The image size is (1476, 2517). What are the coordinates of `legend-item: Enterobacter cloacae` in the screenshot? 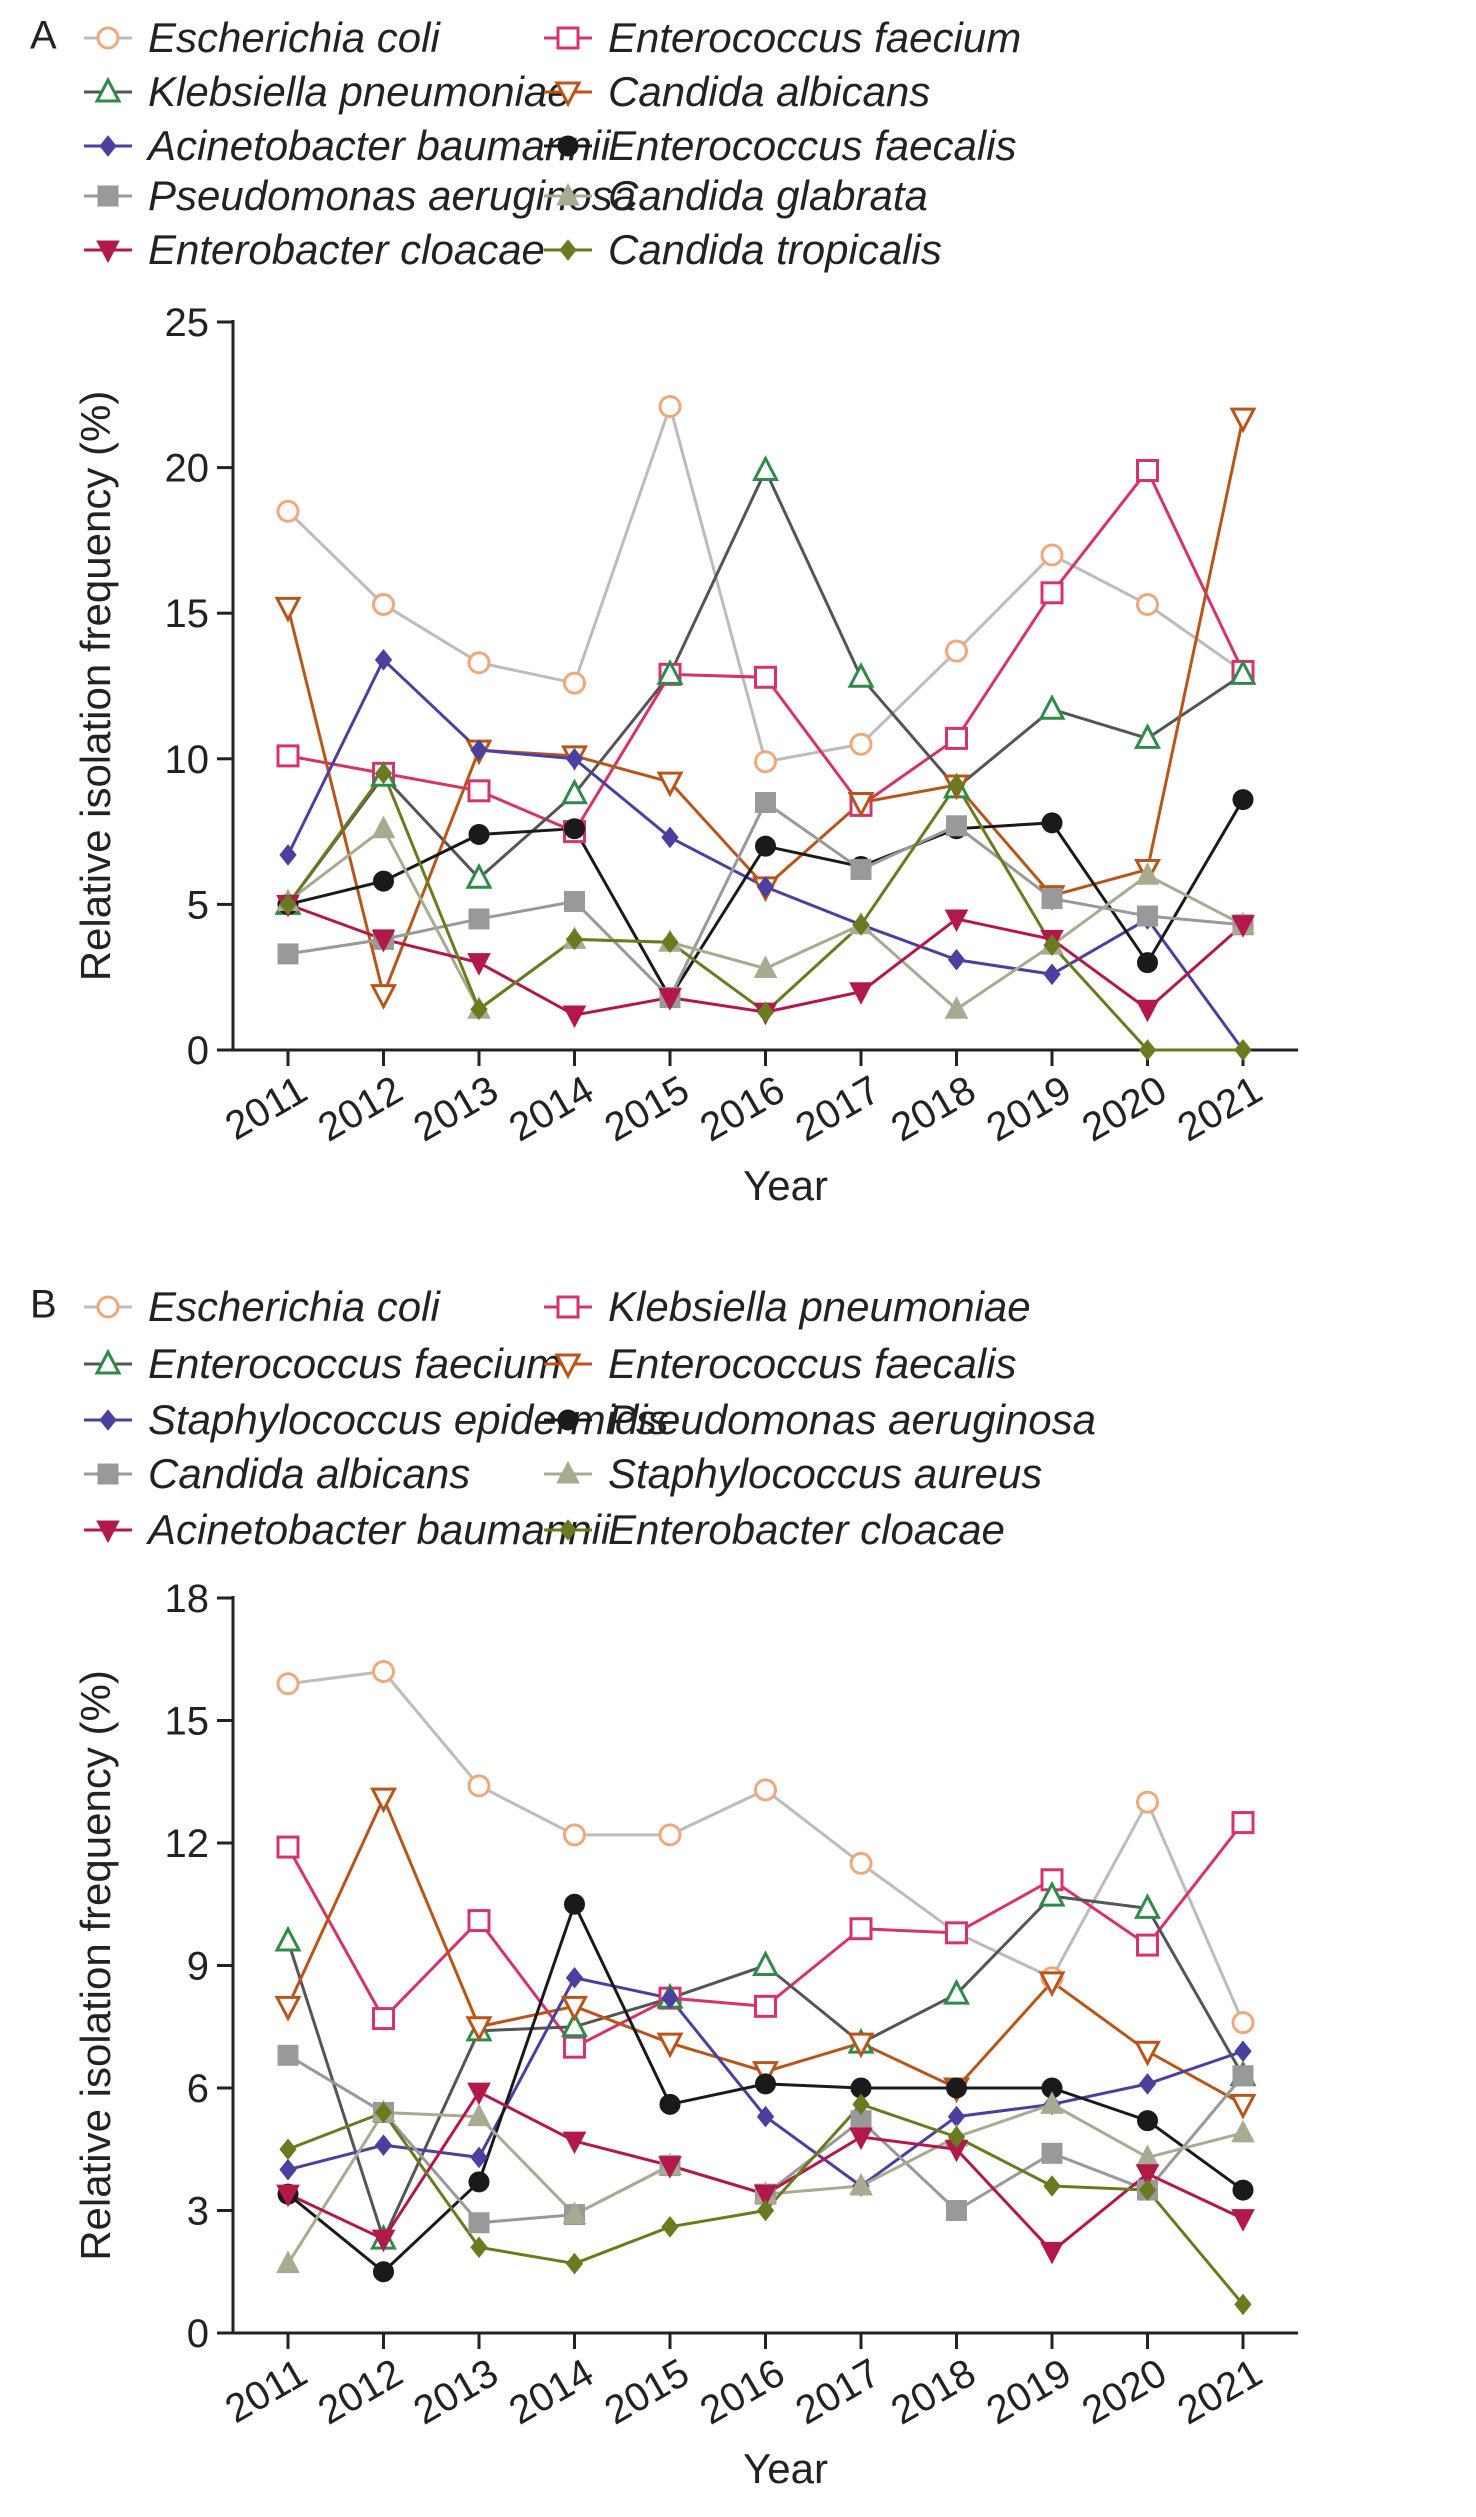 It's located at (314, 249).